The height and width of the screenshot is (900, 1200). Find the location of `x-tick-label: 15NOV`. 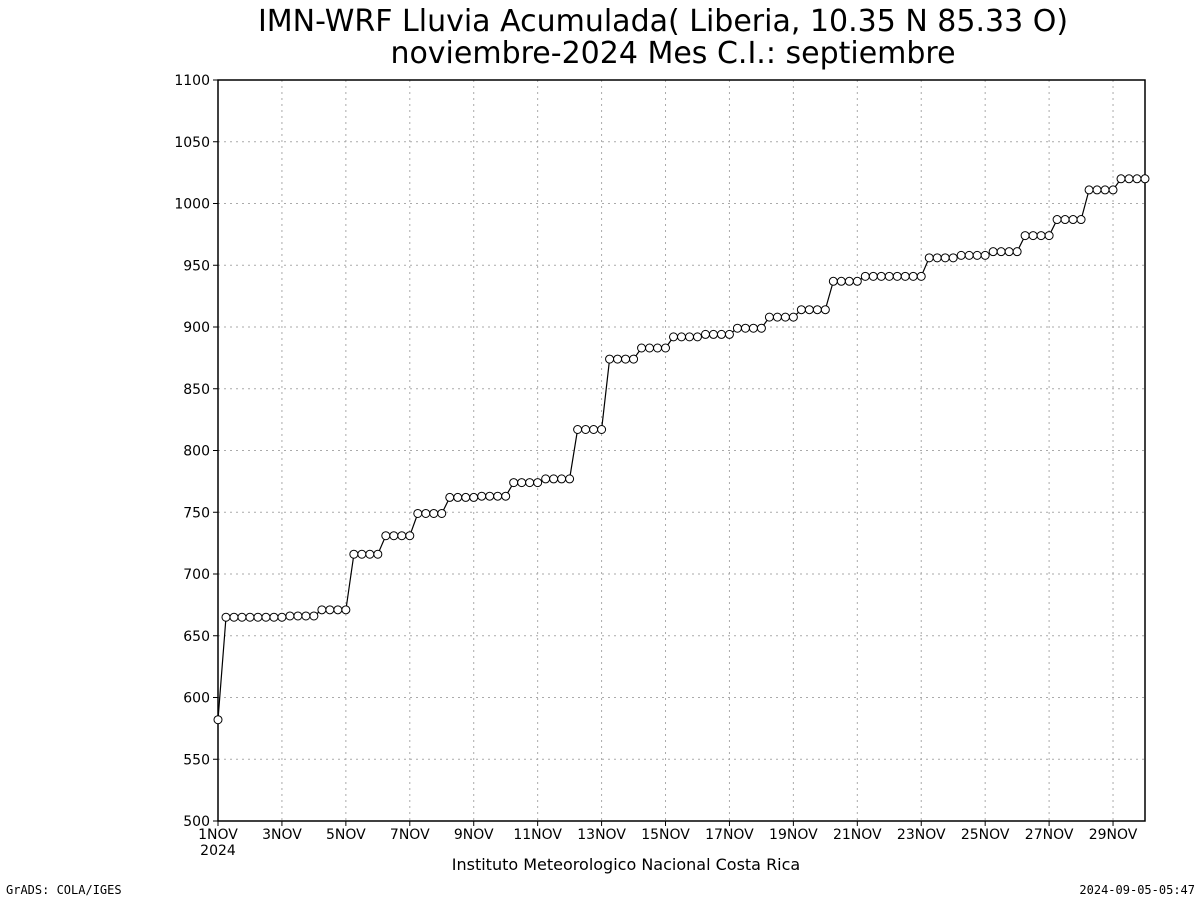

x-tick-label: 15NOV is located at coordinates (665, 835).